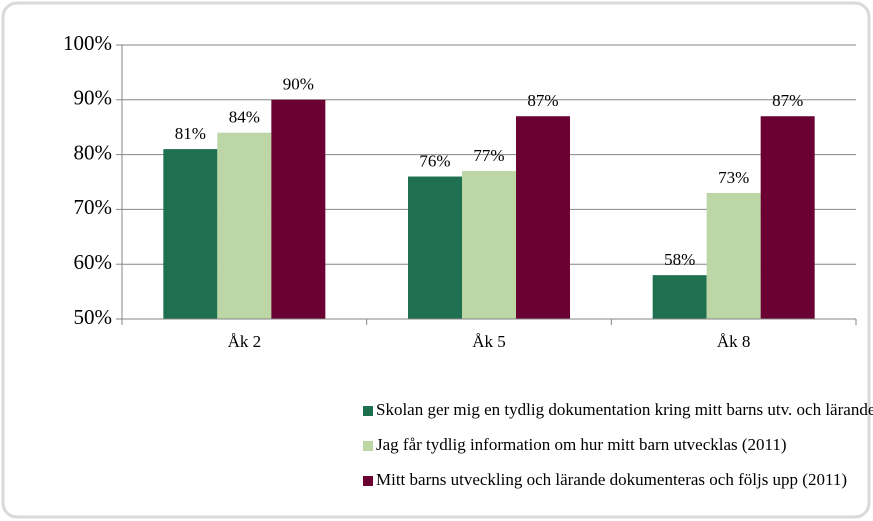 The width and height of the screenshot is (873, 521). I want to click on value-label: 77%, so click(488, 155).